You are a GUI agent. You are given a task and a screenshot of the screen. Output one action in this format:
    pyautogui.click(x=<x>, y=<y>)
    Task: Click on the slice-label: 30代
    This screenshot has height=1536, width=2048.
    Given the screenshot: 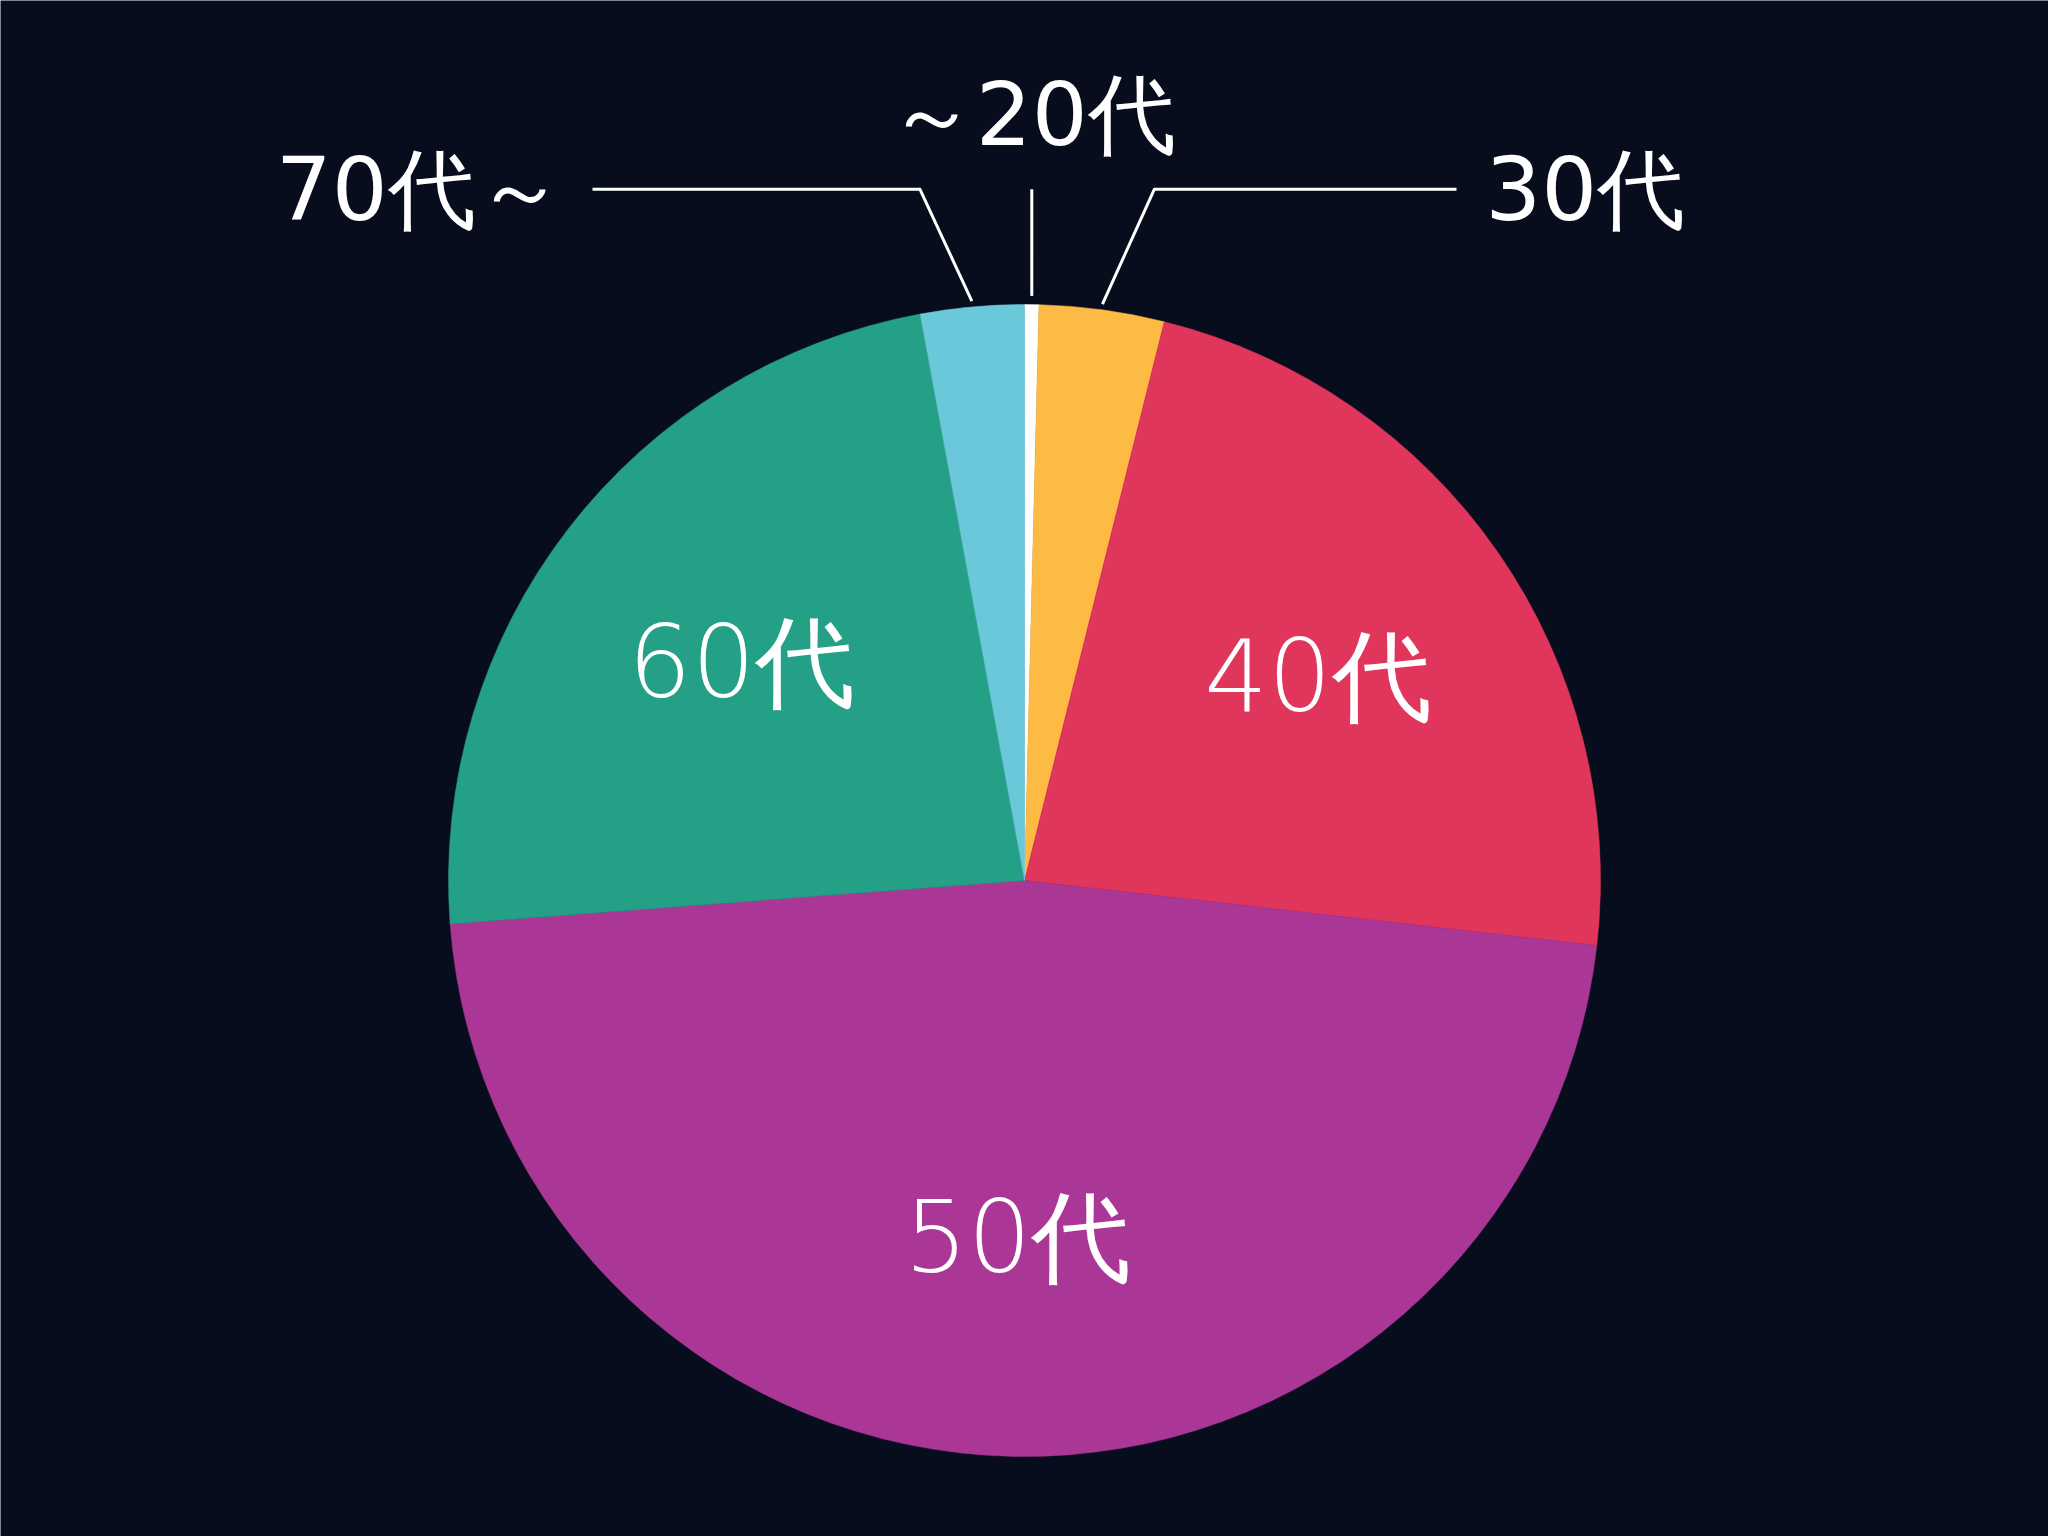 What is the action you would take?
    pyautogui.click(x=1585, y=189)
    